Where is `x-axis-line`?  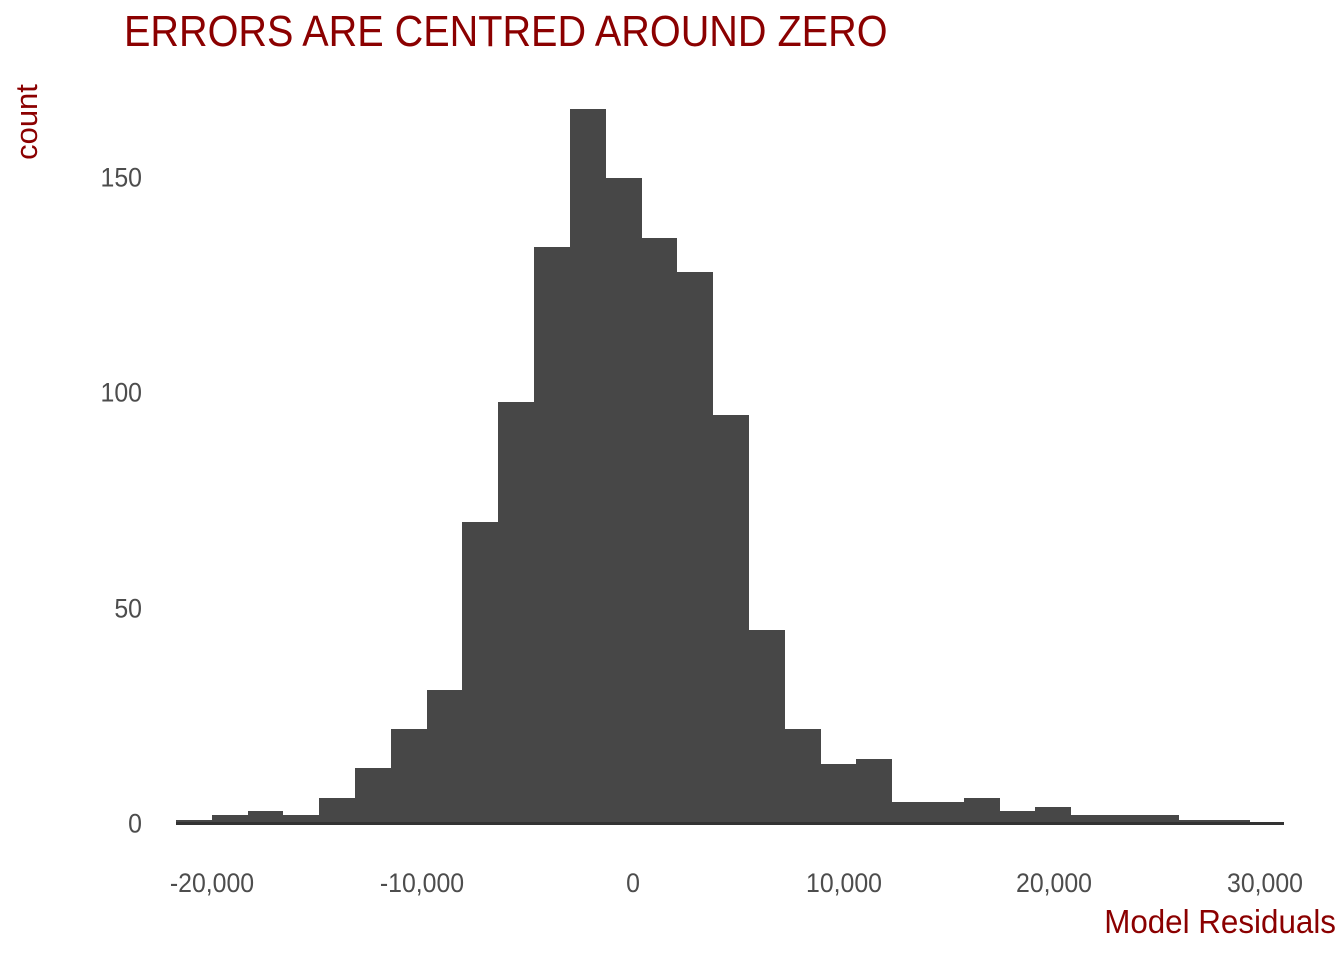 x-axis-line is located at coordinates (730, 823).